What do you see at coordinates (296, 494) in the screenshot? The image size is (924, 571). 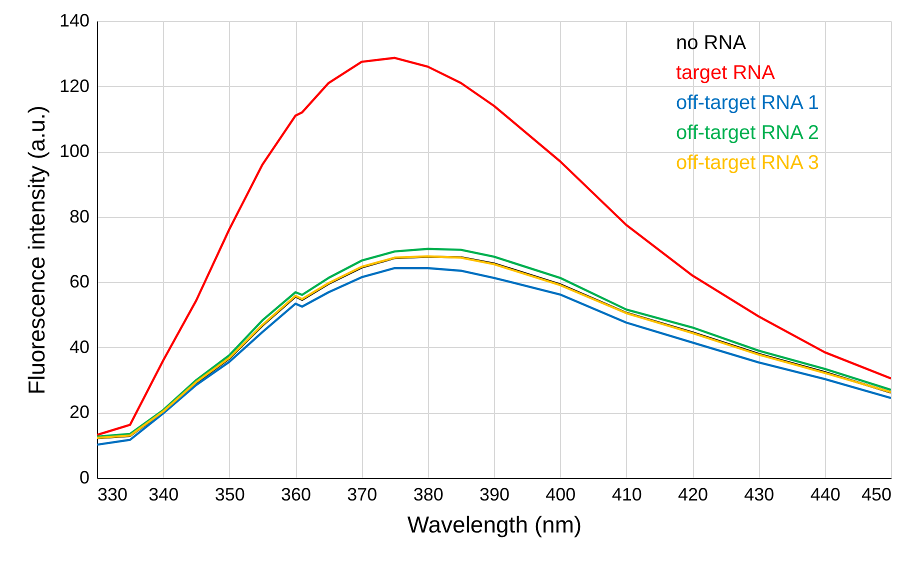 I see `x-tick-label: 360` at bounding box center [296, 494].